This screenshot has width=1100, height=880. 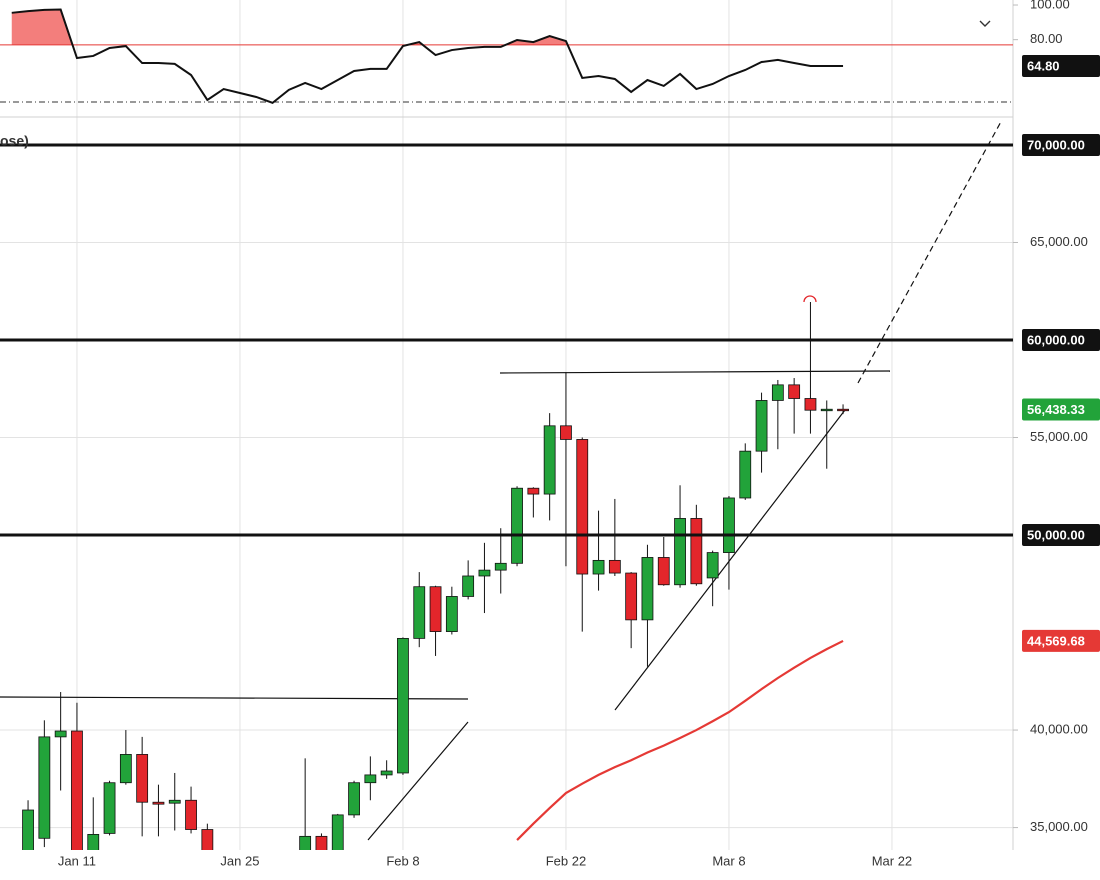 I want to click on y-tick-label: 100.00, so click(x=1050, y=5).